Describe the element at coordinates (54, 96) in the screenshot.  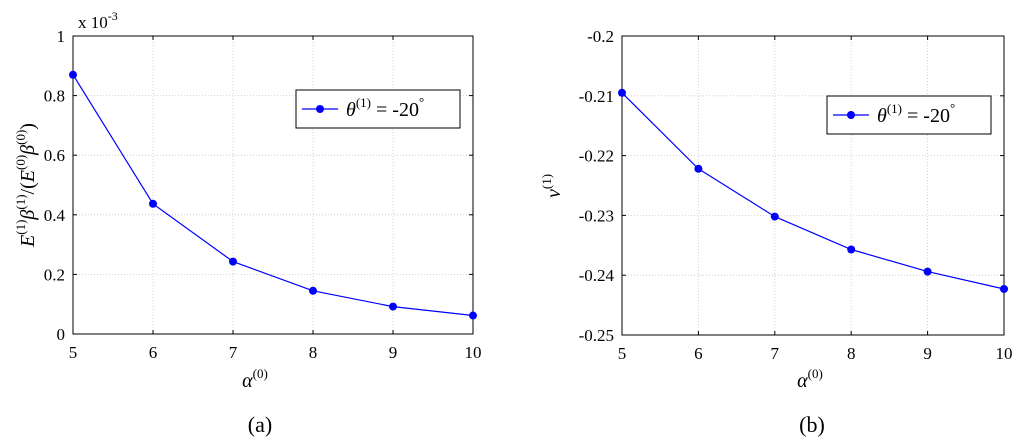
I see `y-tick-label: 0.8` at that location.